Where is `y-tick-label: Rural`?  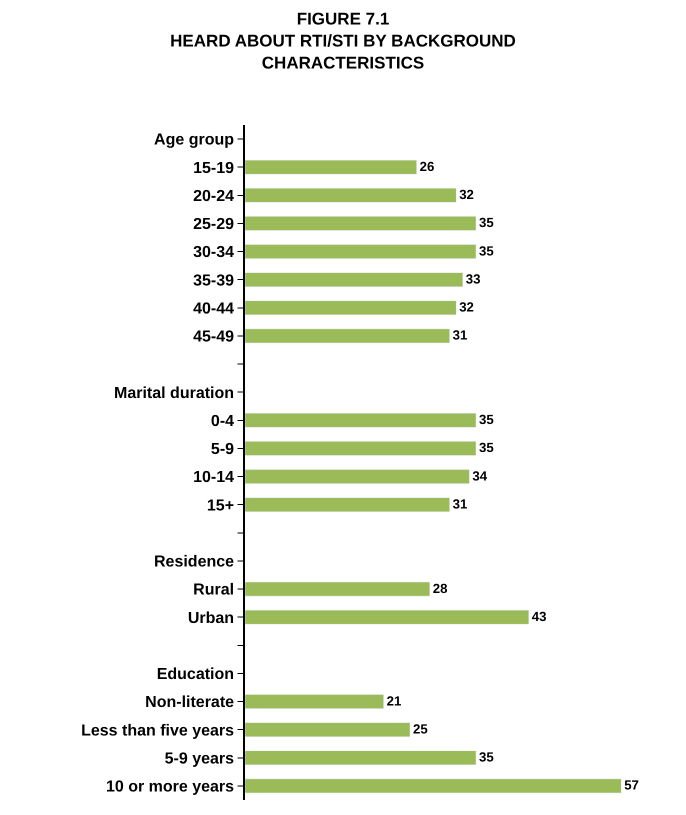 y-tick-label: Rural is located at coordinates (213, 590).